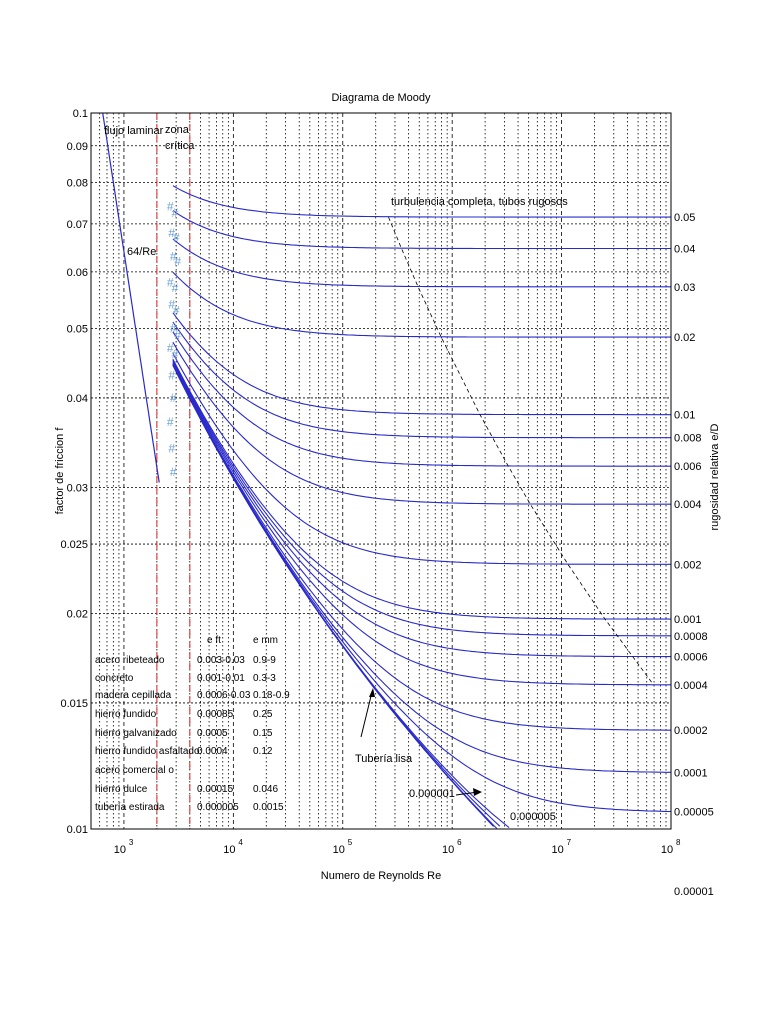 The height and width of the screenshot is (1029, 768). I want to click on roughness-curve-label: 0.0006, so click(691, 658).